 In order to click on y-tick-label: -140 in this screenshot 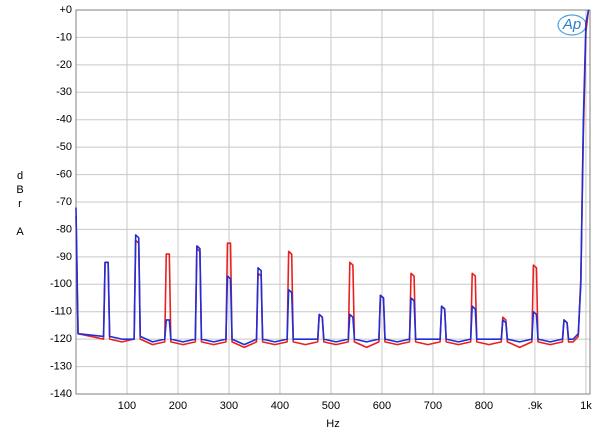, I will do `click(61, 394)`.